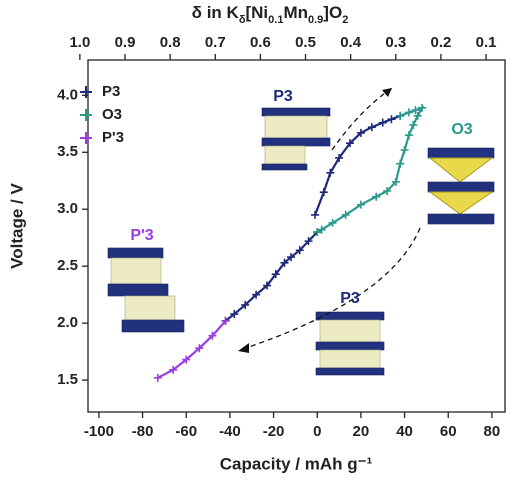 The width and height of the screenshot is (520, 481). What do you see at coordinates (230, 431) in the screenshot?
I see `x-tick-label: -40` at bounding box center [230, 431].